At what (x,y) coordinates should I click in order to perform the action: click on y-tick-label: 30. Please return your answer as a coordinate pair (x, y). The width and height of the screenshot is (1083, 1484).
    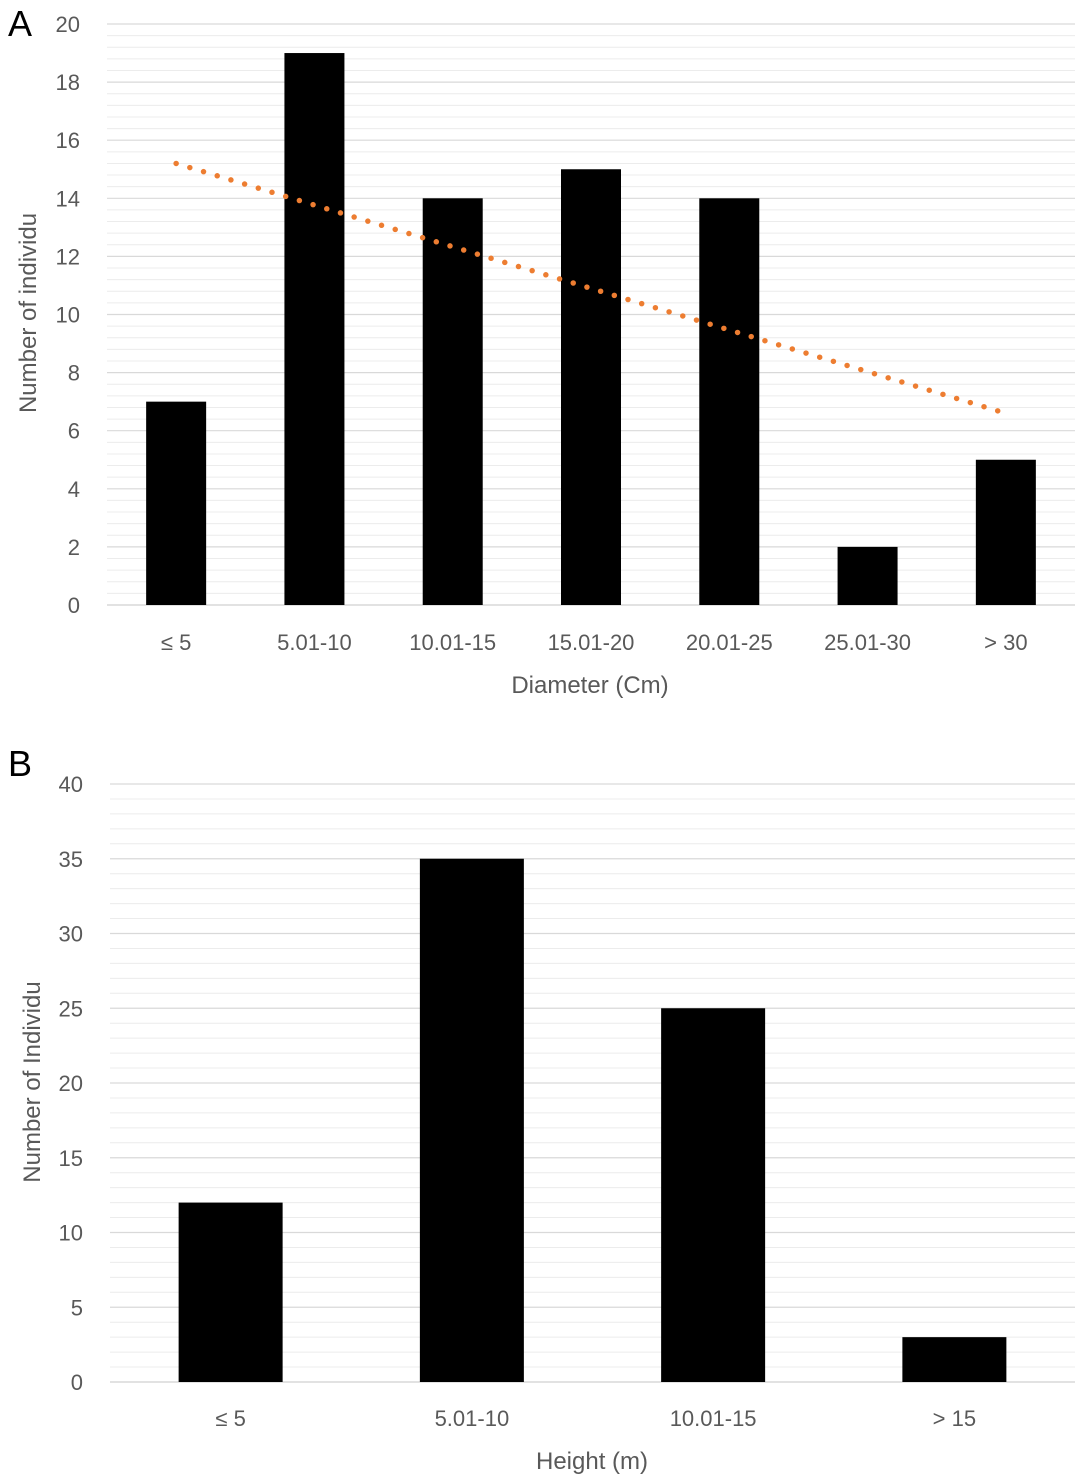
    Looking at the image, I should click on (71, 934).